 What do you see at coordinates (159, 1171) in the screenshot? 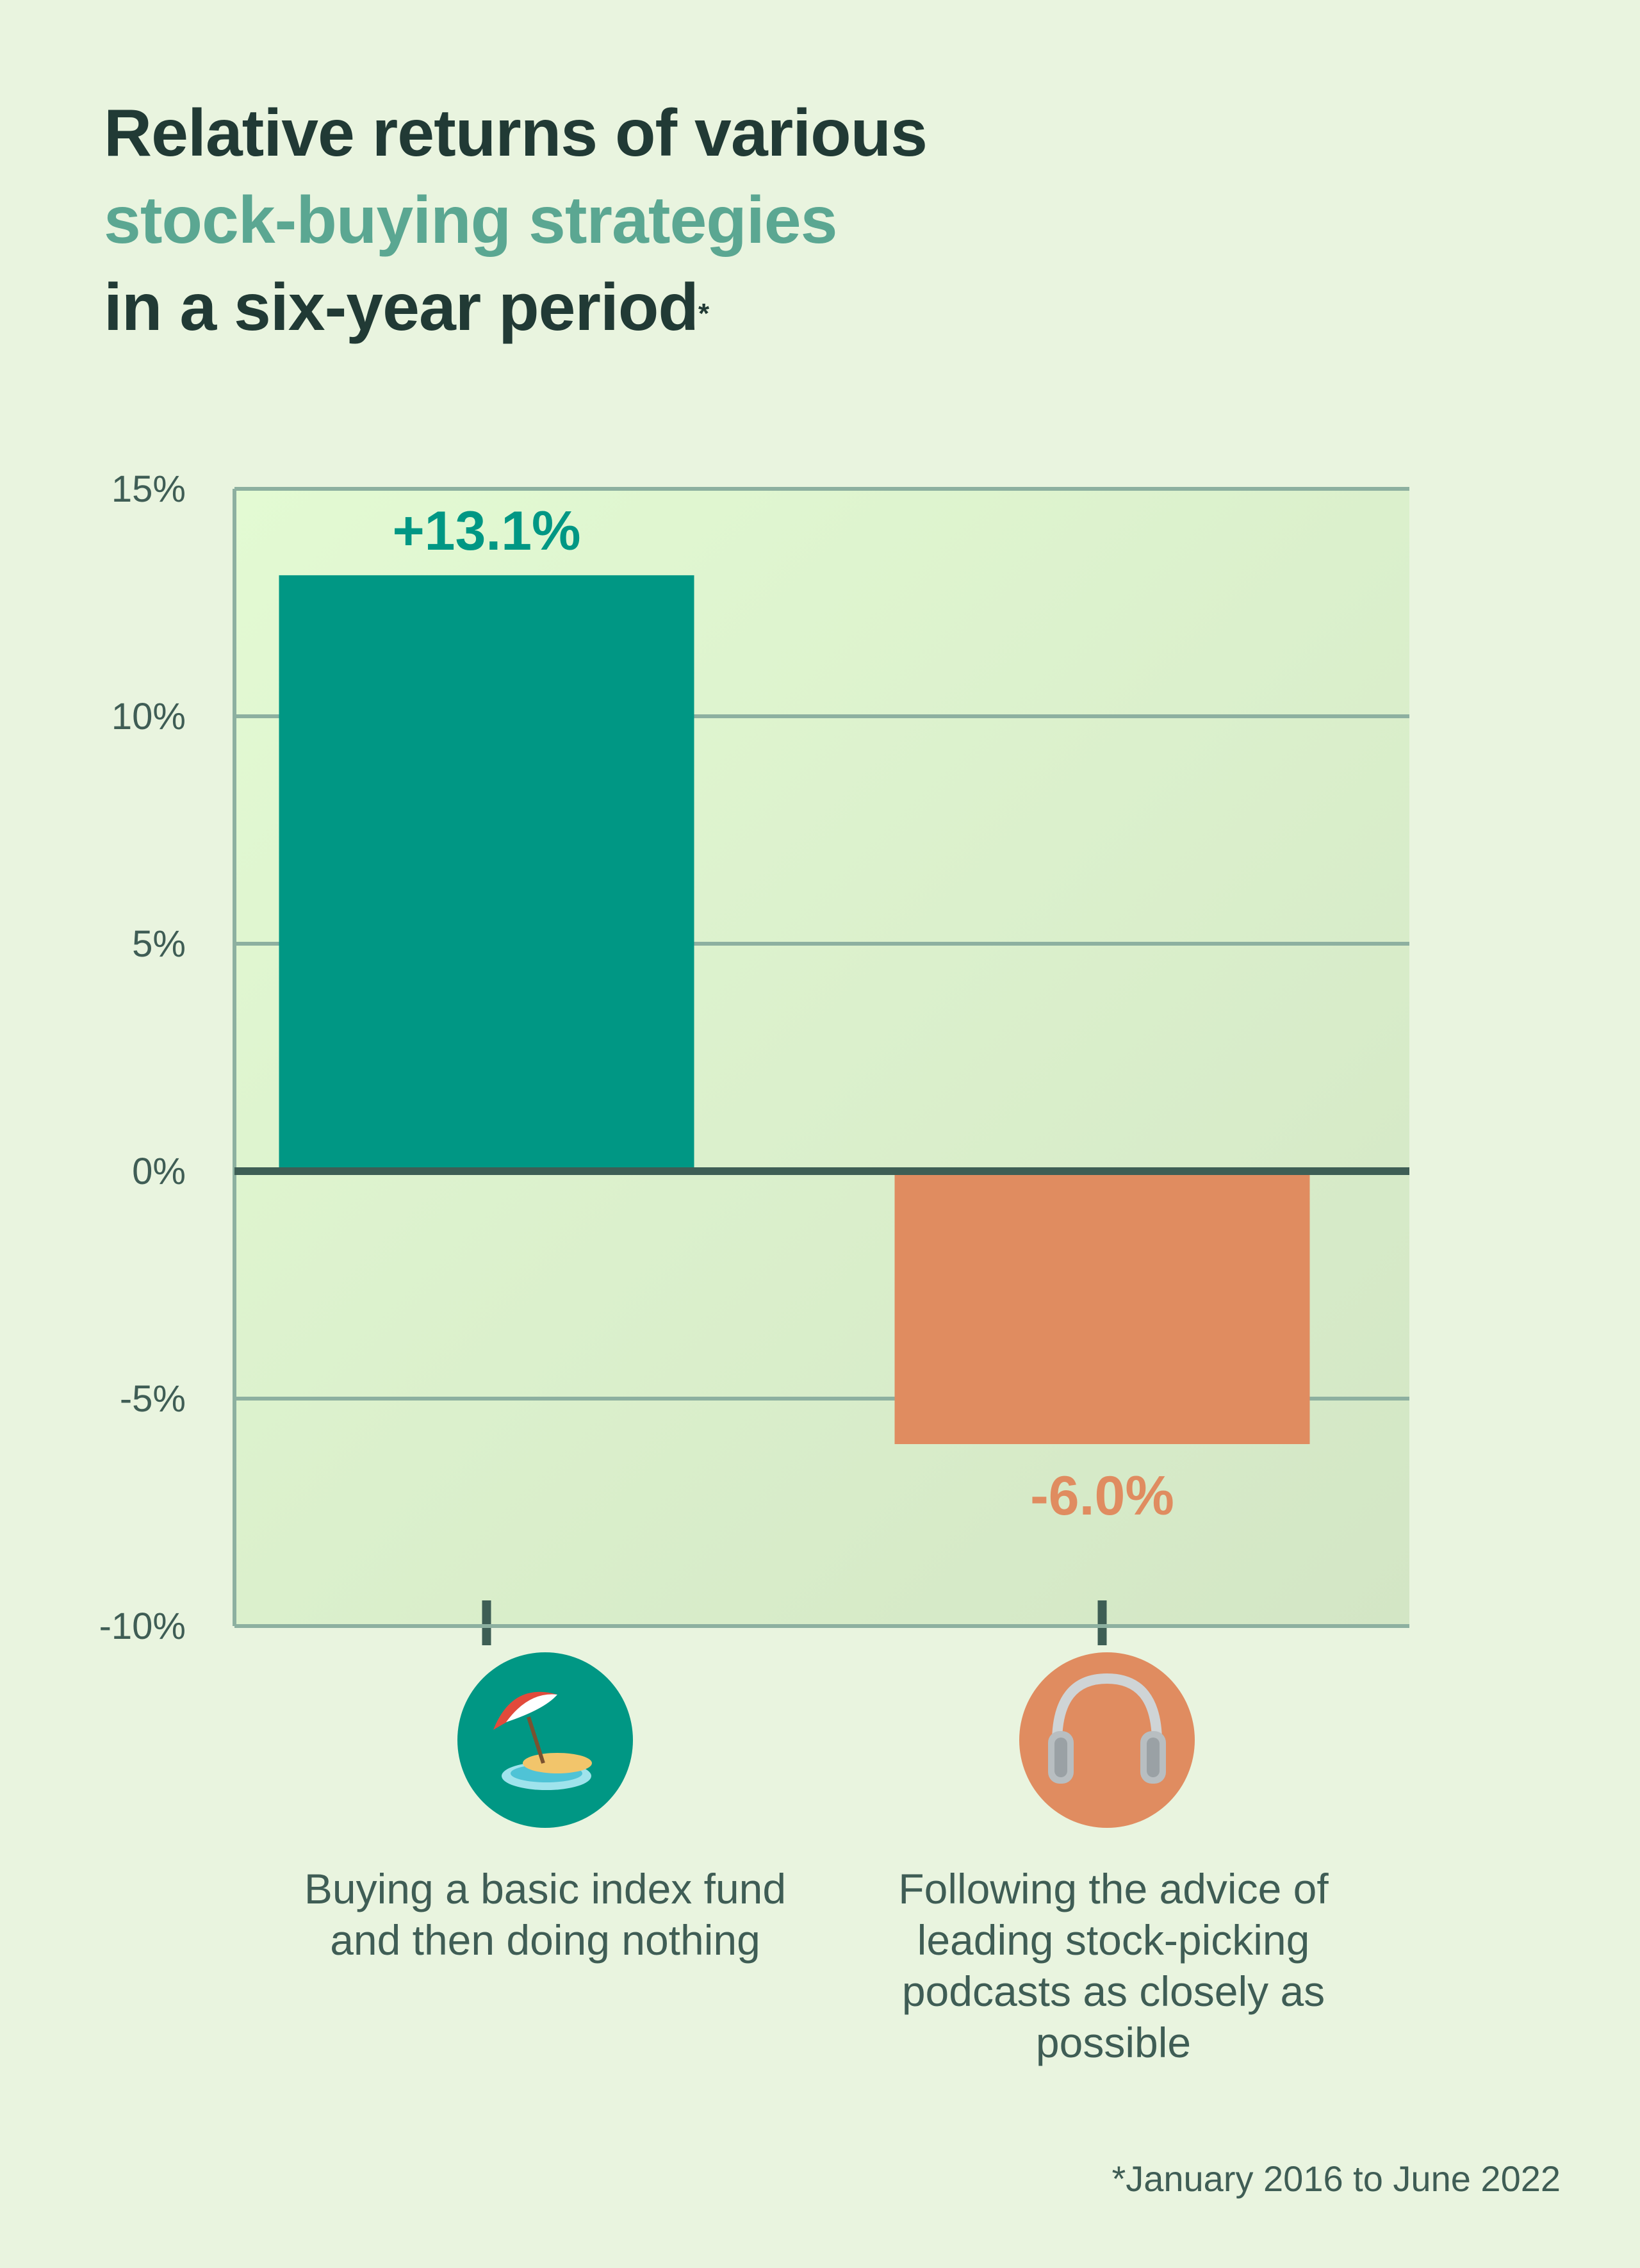
I see `y-tick-label: 0%` at bounding box center [159, 1171].